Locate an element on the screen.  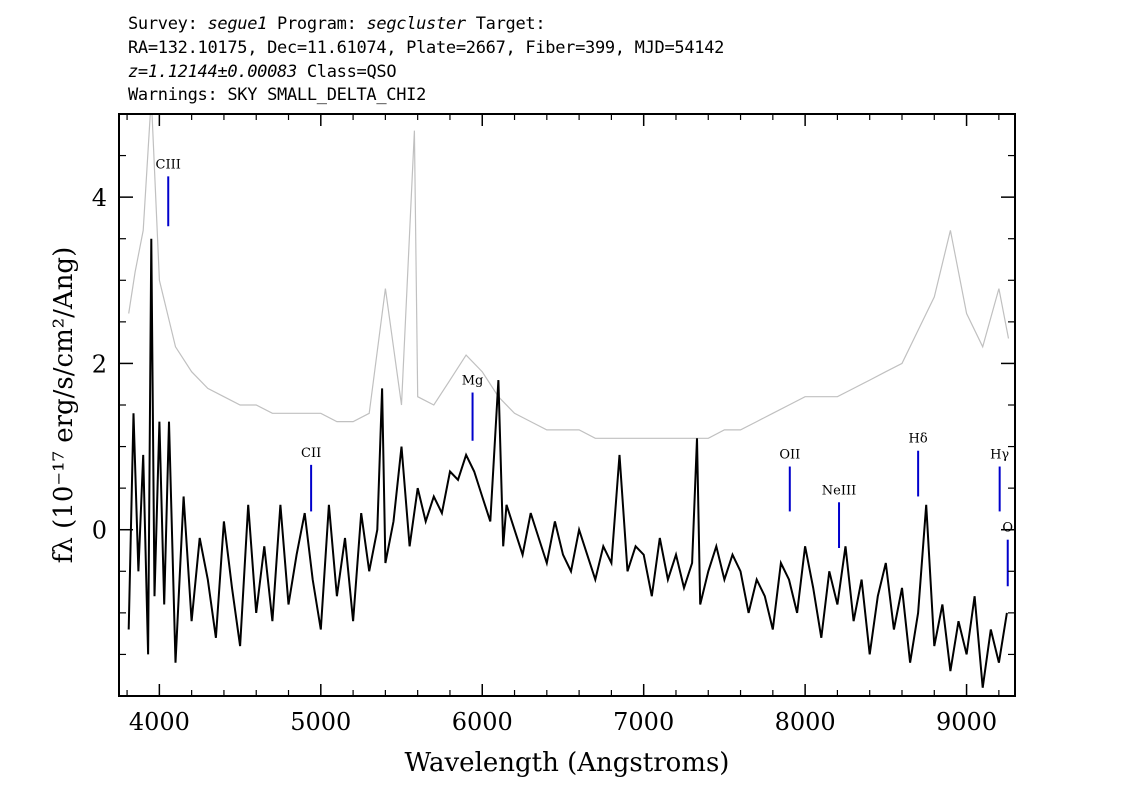
redshift-text: z=1.12144±0.00083 is located at coordinates (212, 72).